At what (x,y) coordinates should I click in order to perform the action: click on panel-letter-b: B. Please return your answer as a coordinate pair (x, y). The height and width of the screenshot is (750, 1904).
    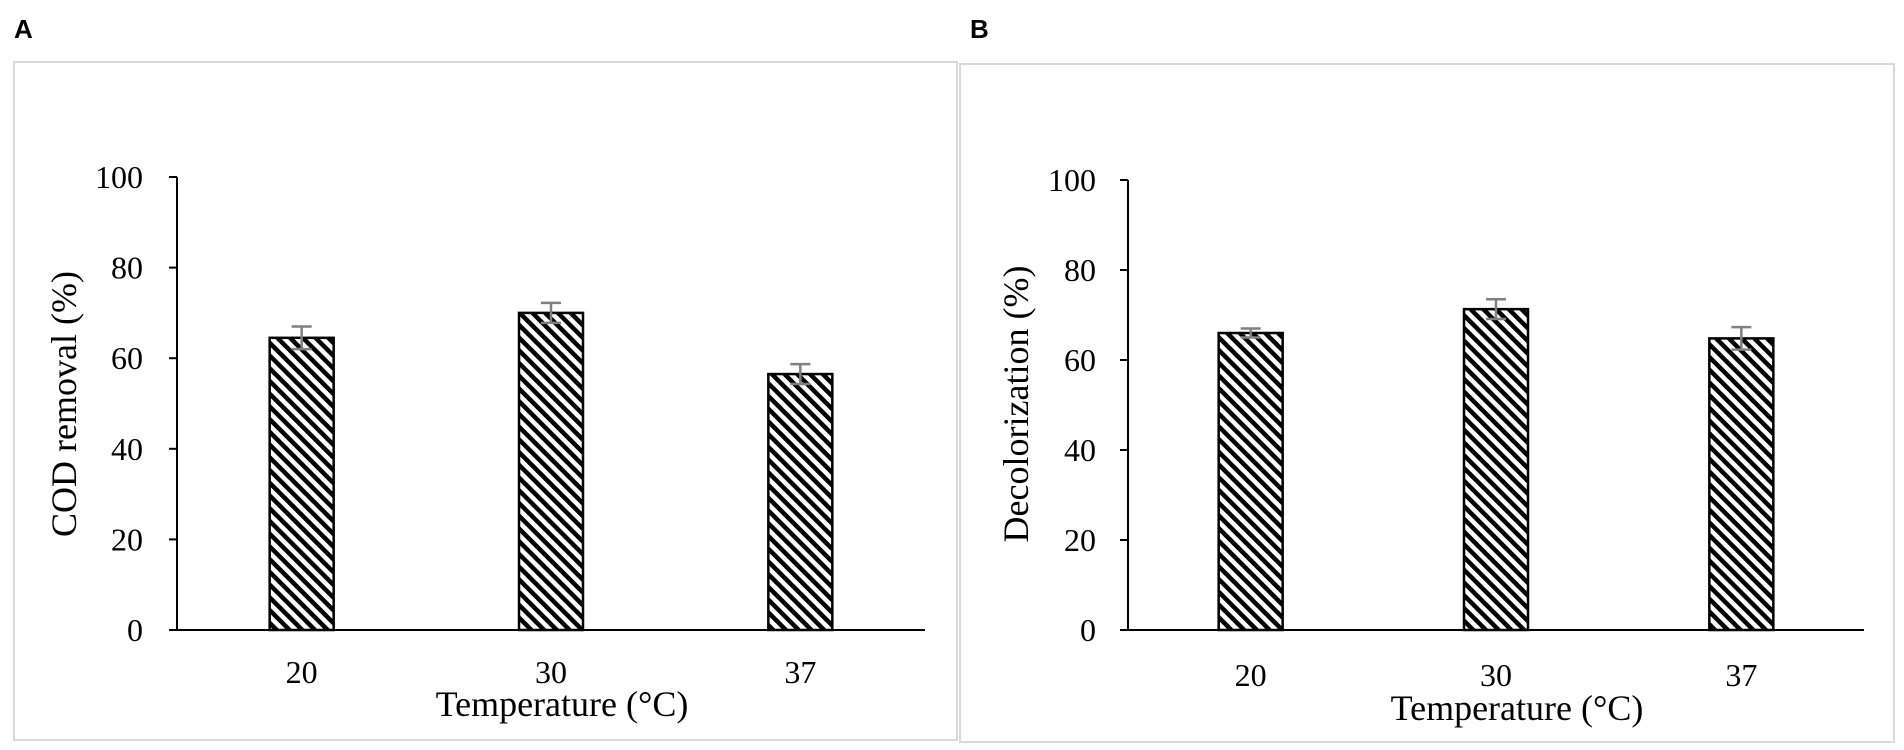
    Looking at the image, I should click on (979, 29).